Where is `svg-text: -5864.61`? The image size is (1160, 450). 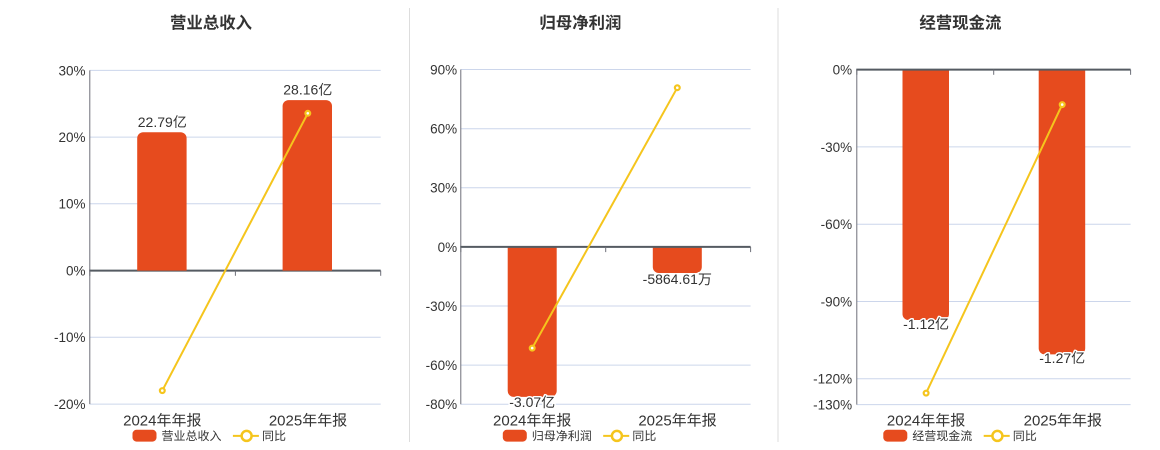 svg-text: -5864.61 is located at coordinates (670, 279).